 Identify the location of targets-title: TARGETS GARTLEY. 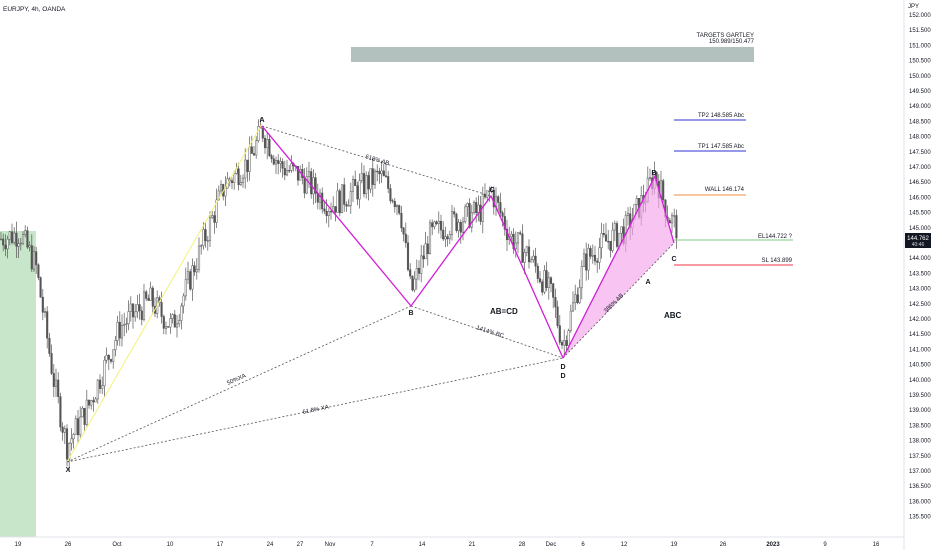
(725, 36).